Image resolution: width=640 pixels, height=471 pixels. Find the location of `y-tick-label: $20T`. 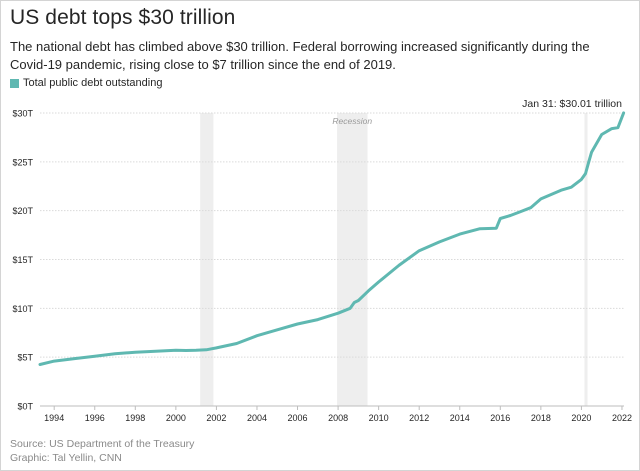

y-tick-label: $20T is located at coordinates (22, 211).